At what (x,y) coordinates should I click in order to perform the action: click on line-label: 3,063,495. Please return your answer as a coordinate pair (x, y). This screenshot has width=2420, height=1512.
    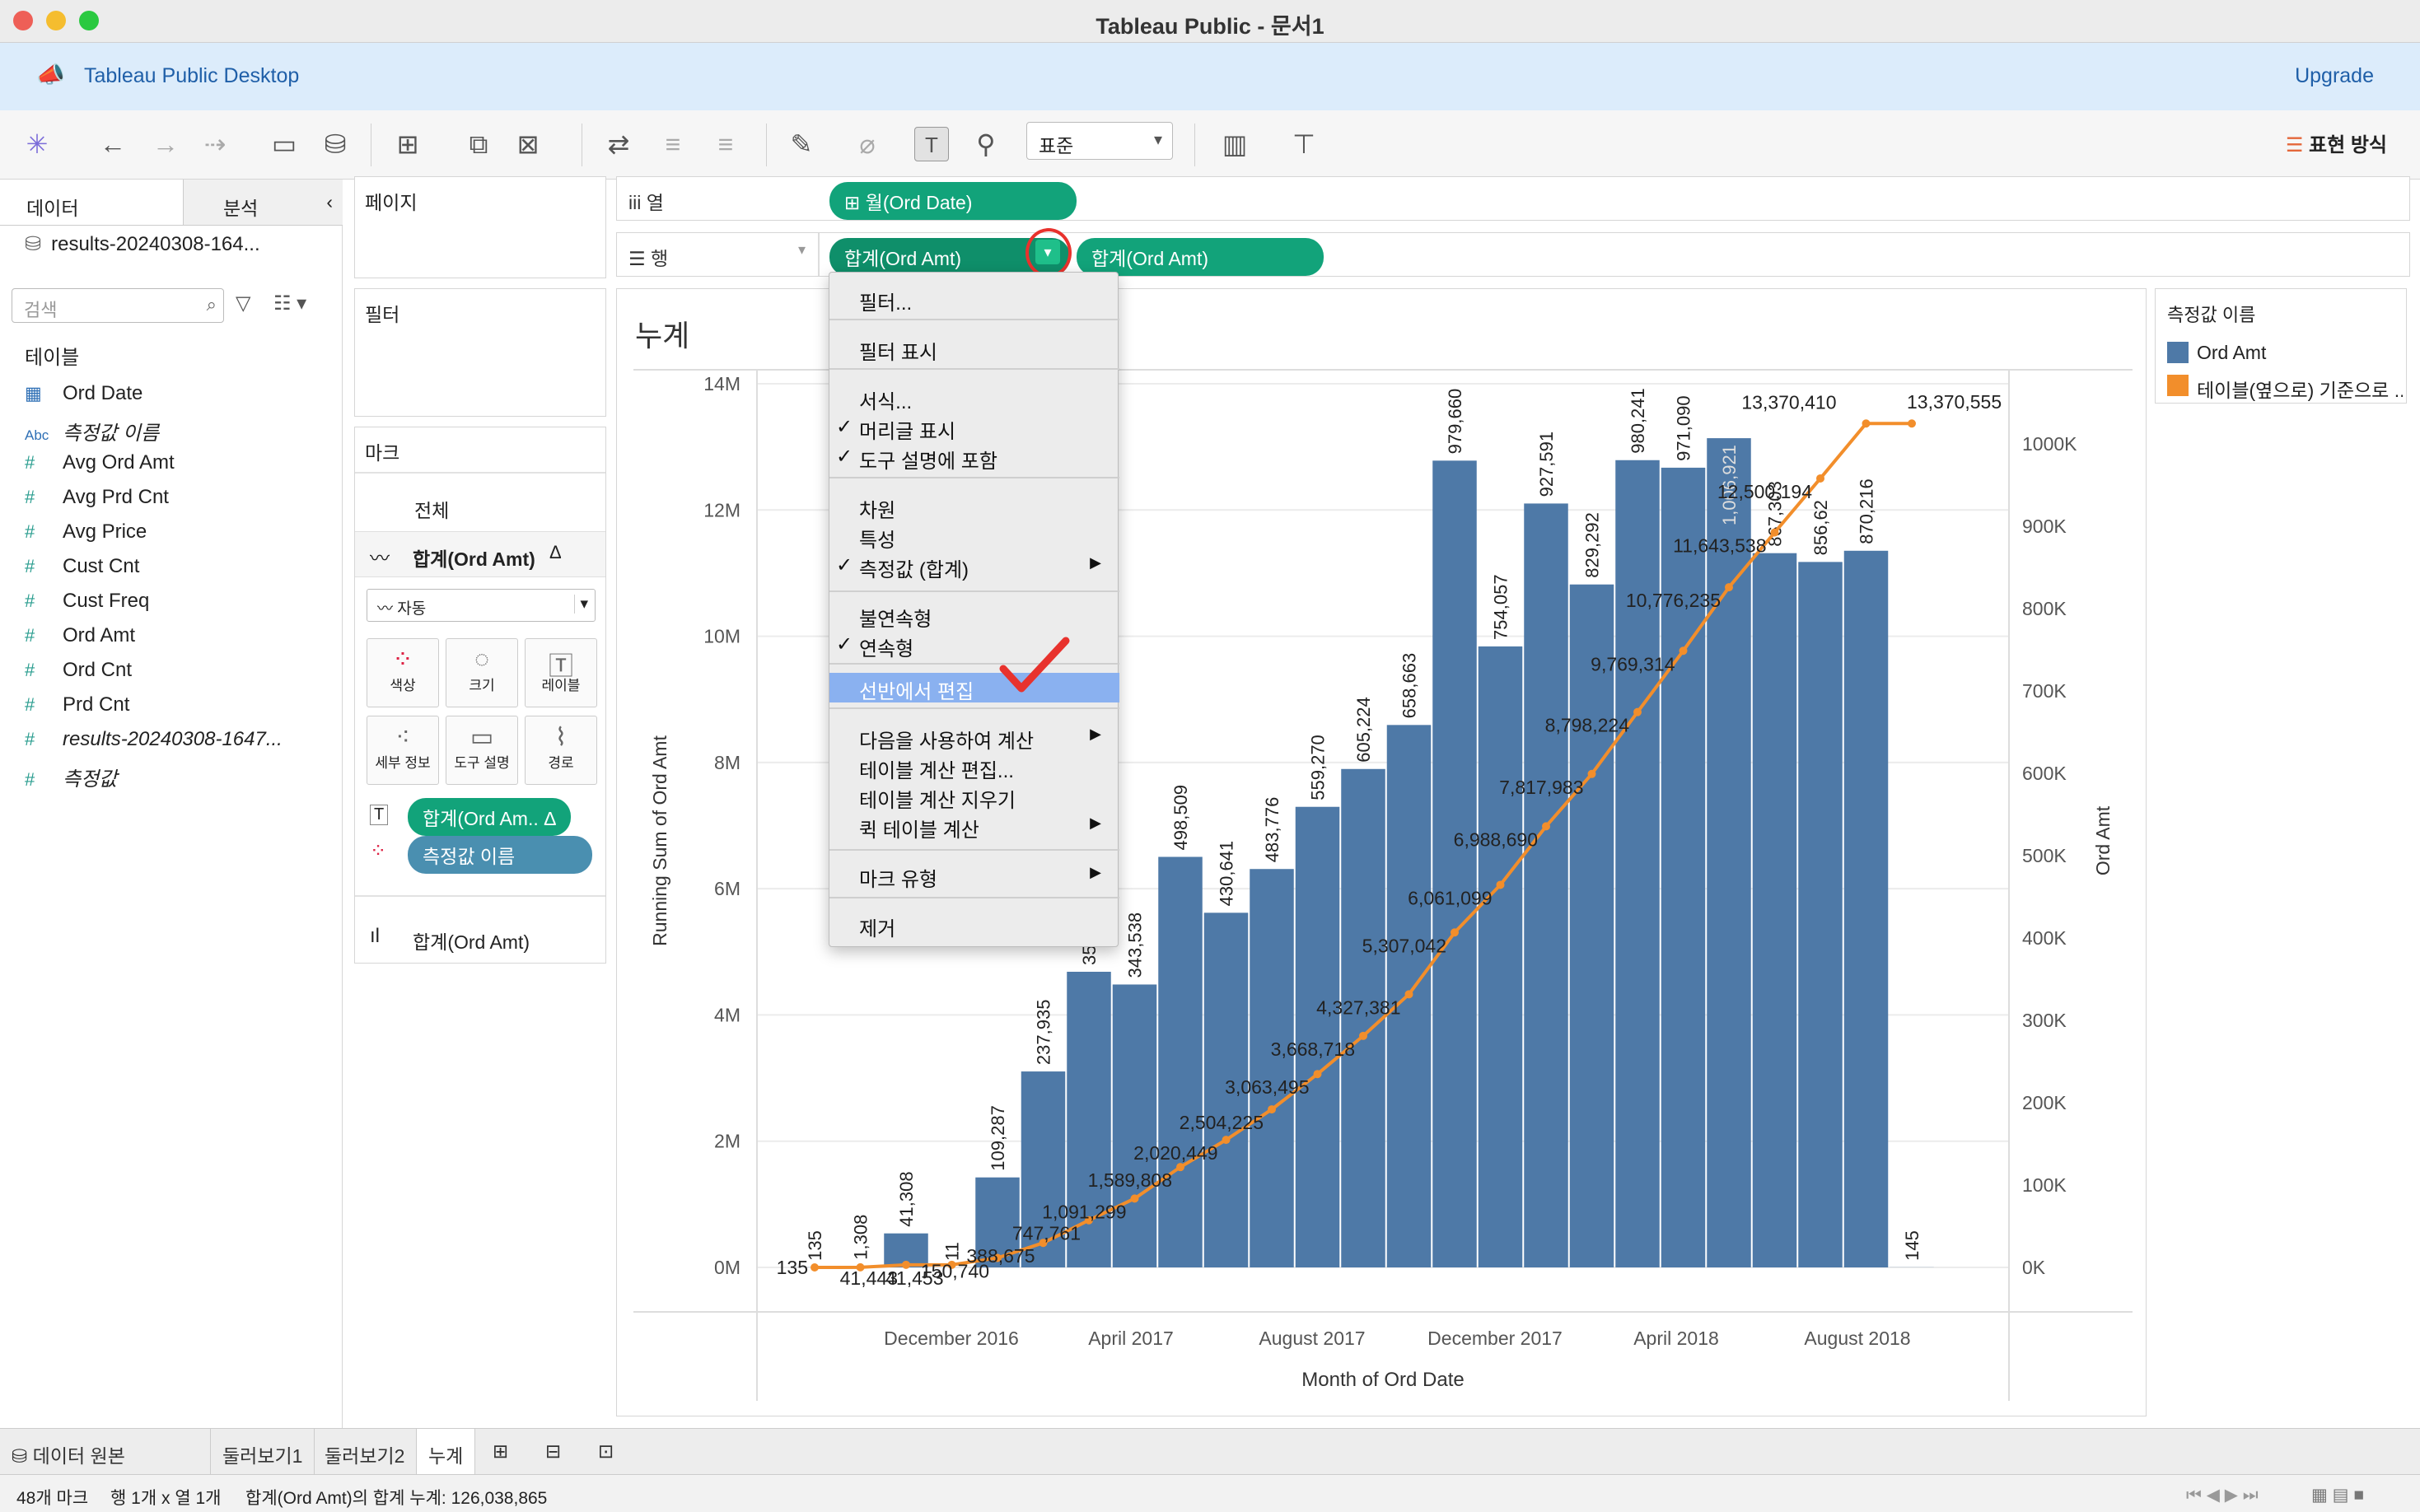
    Looking at the image, I should click on (1267, 1087).